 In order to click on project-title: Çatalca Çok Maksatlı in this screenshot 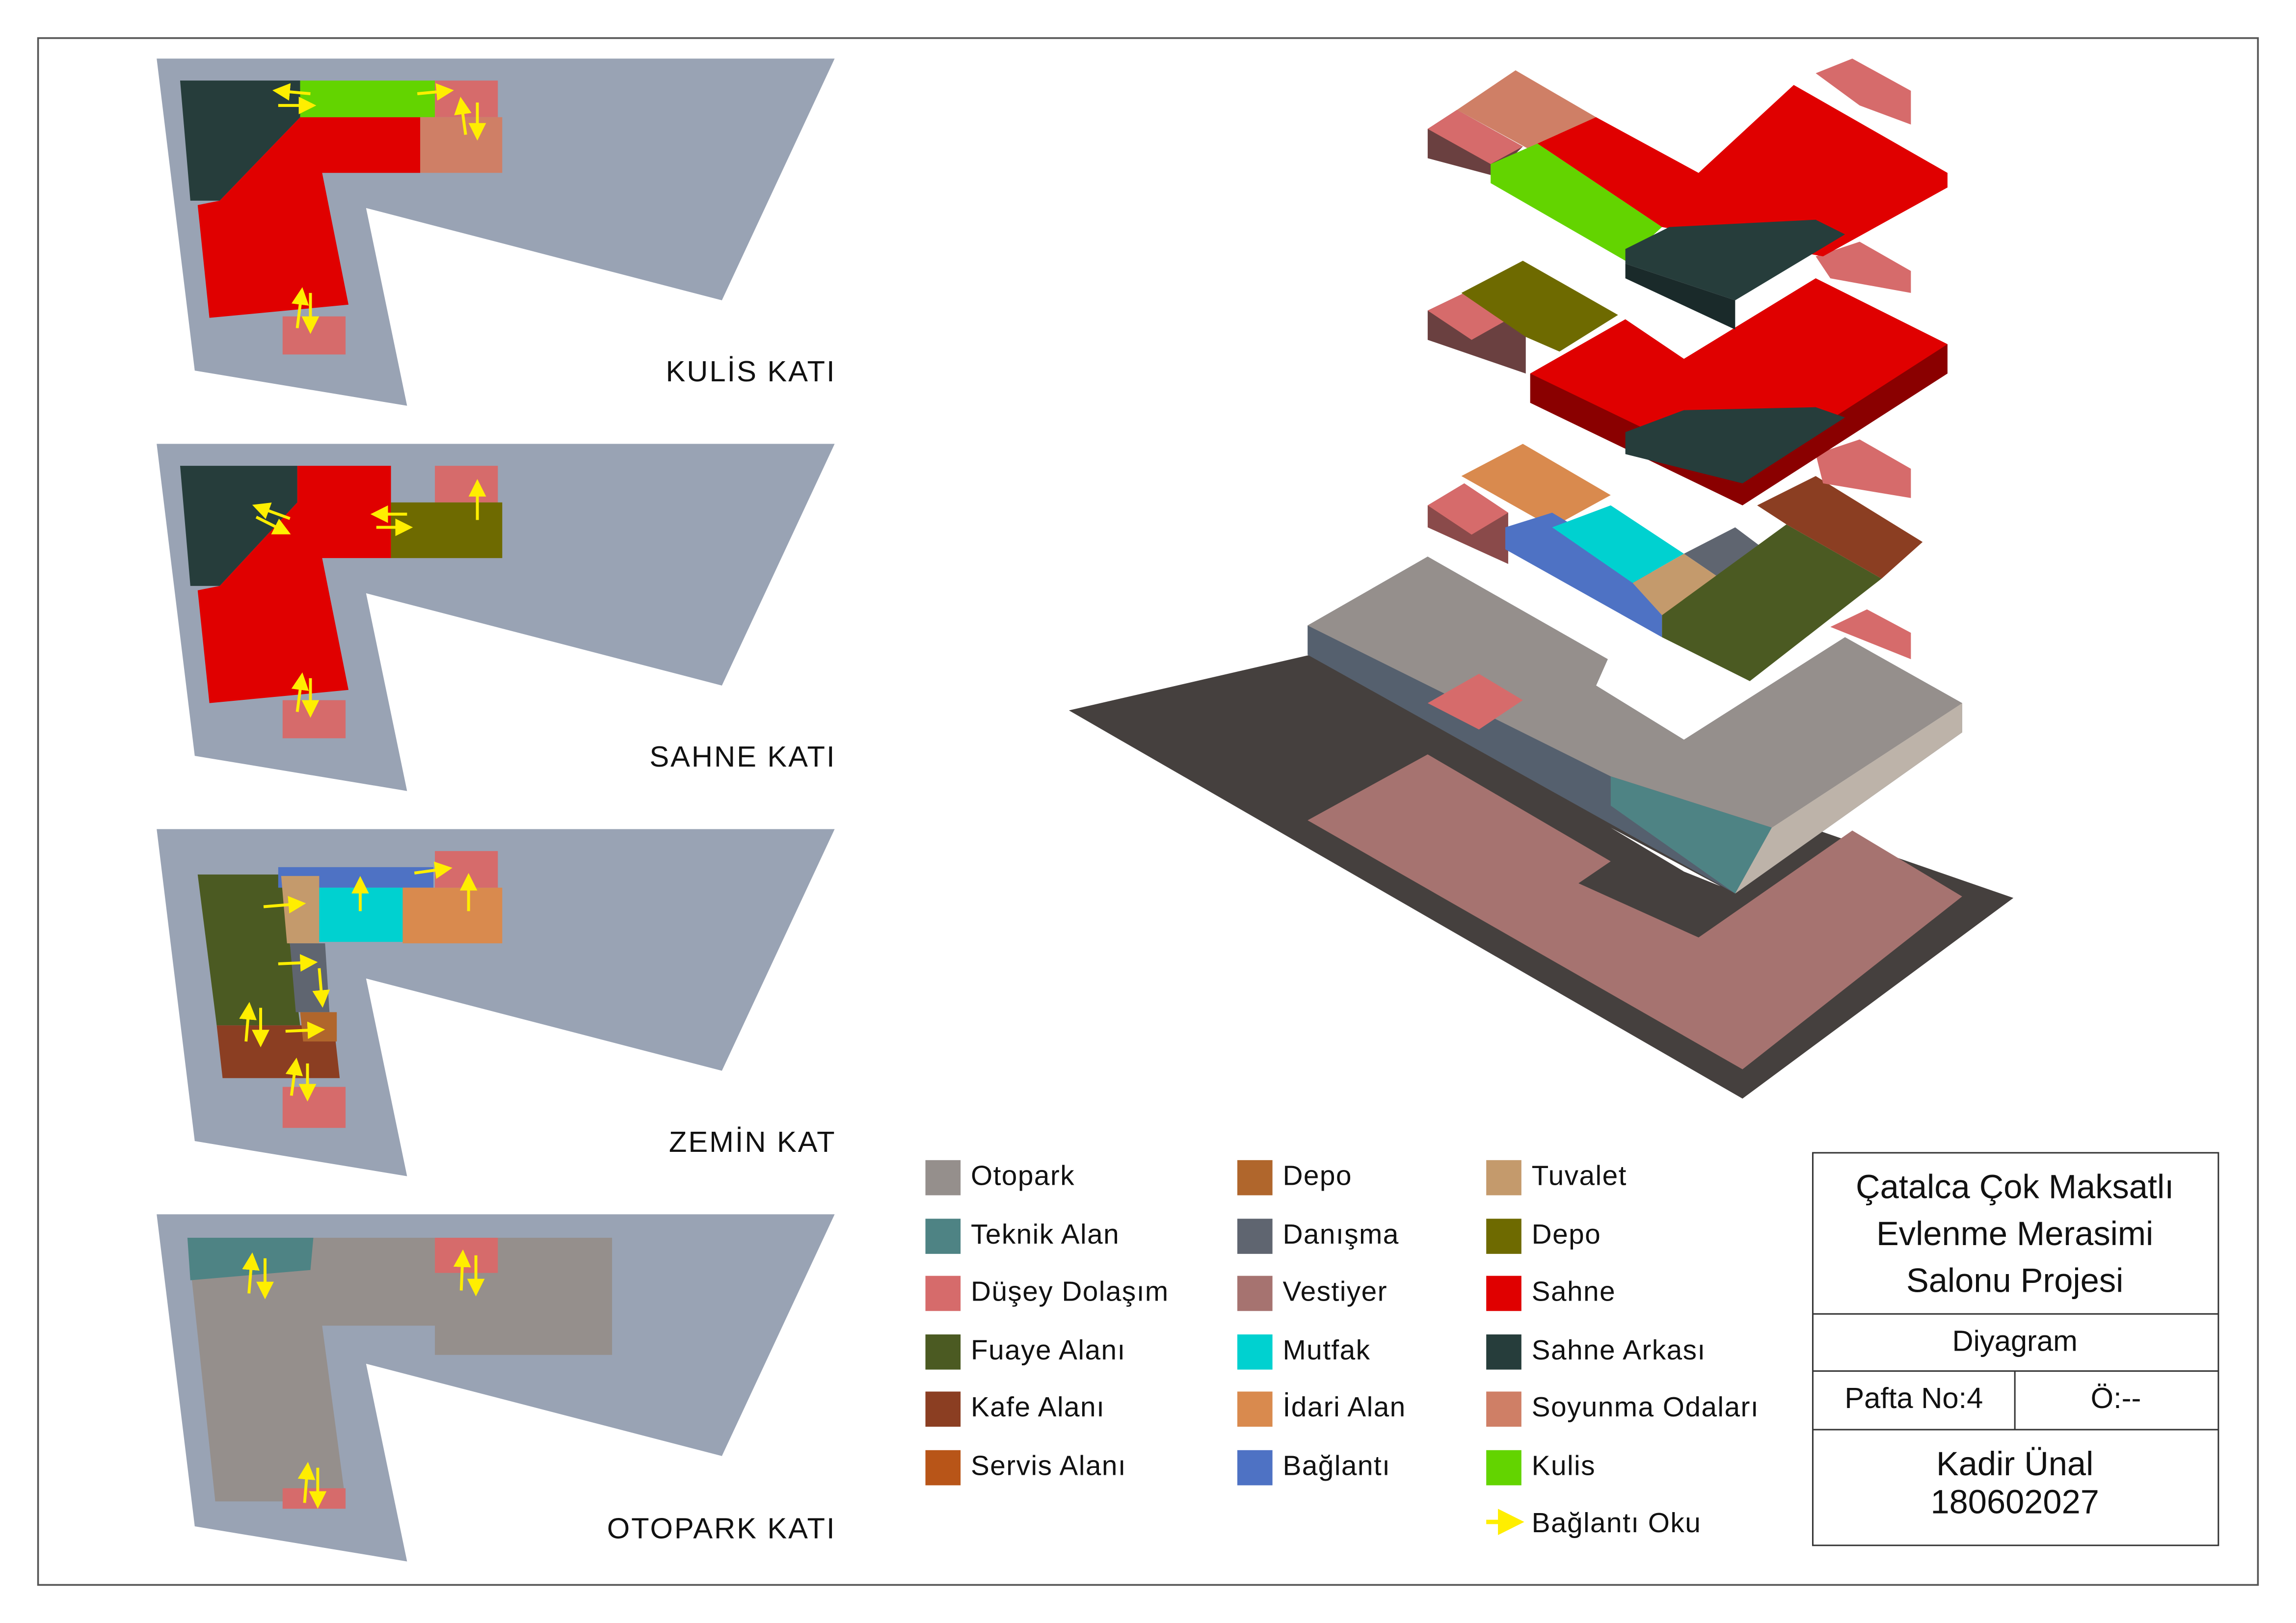, I will do `click(2015, 1187)`.